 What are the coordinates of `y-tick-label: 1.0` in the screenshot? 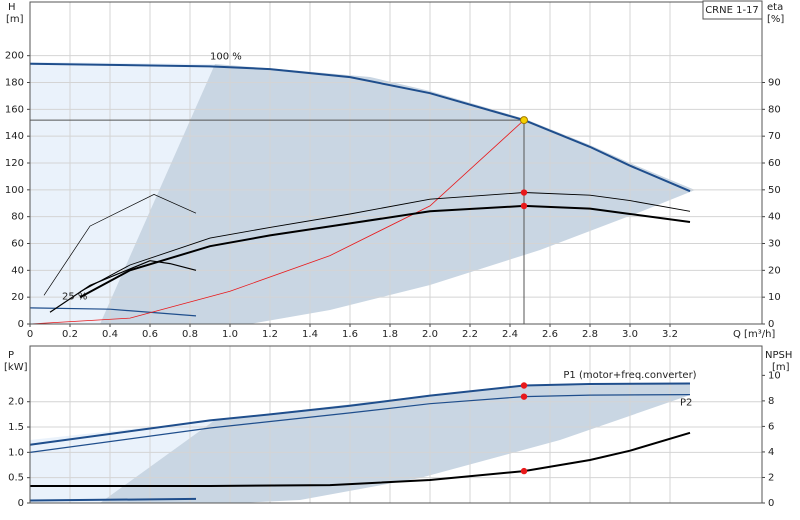 It's located at (16, 452).